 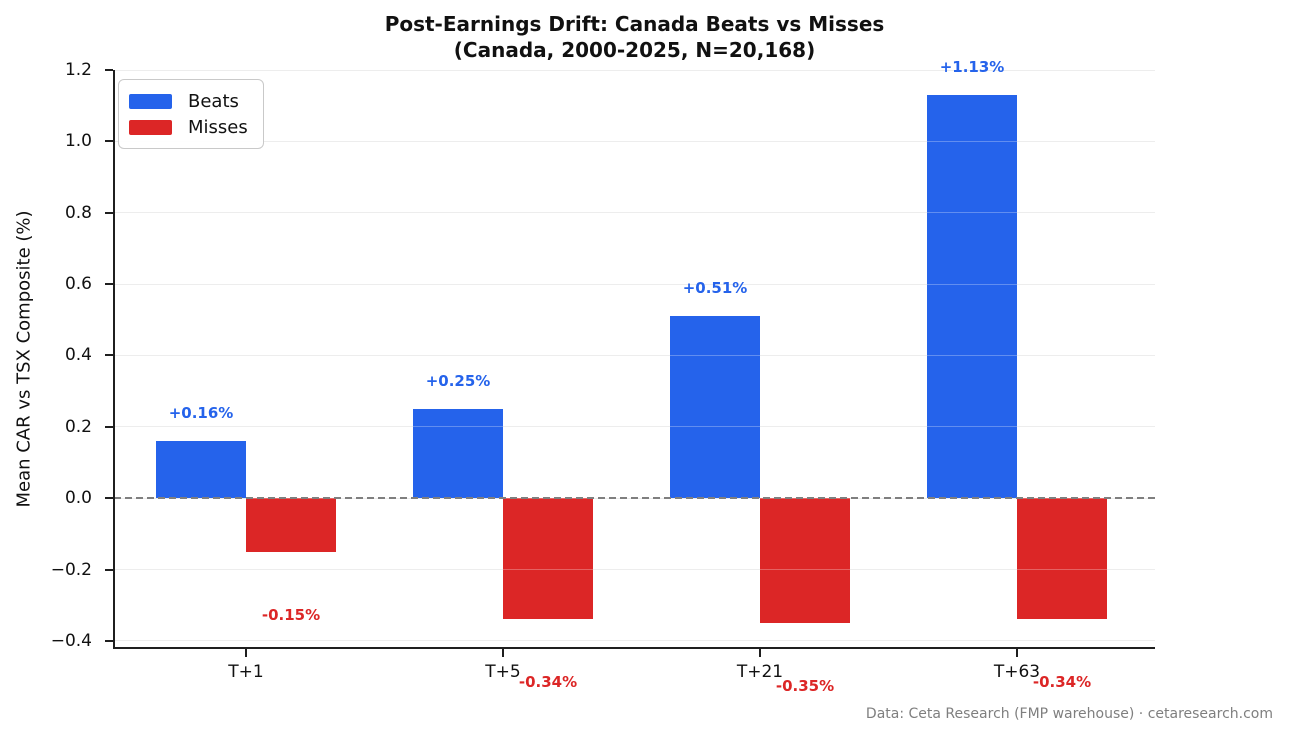 What do you see at coordinates (71, 569) in the screenshot?
I see `y-tick-label-−0.2: −0.2` at bounding box center [71, 569].